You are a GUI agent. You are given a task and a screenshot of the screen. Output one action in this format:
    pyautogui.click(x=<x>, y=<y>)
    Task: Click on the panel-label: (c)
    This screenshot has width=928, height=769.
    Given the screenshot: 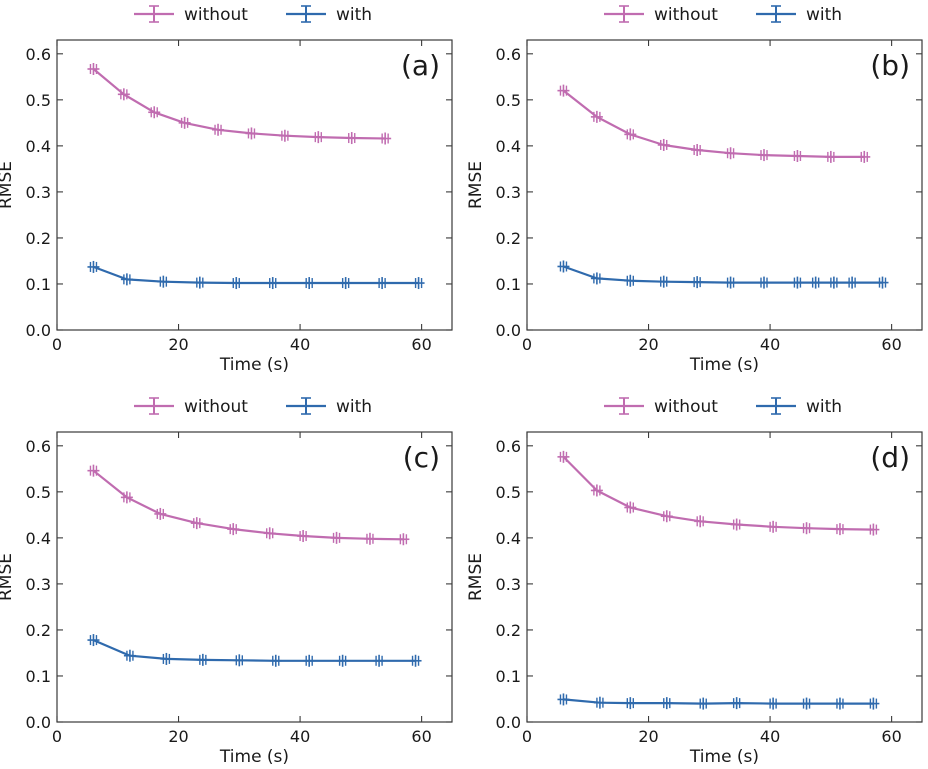 What is the action you would take?
    pyautogui.click(x=421, y=457)
    